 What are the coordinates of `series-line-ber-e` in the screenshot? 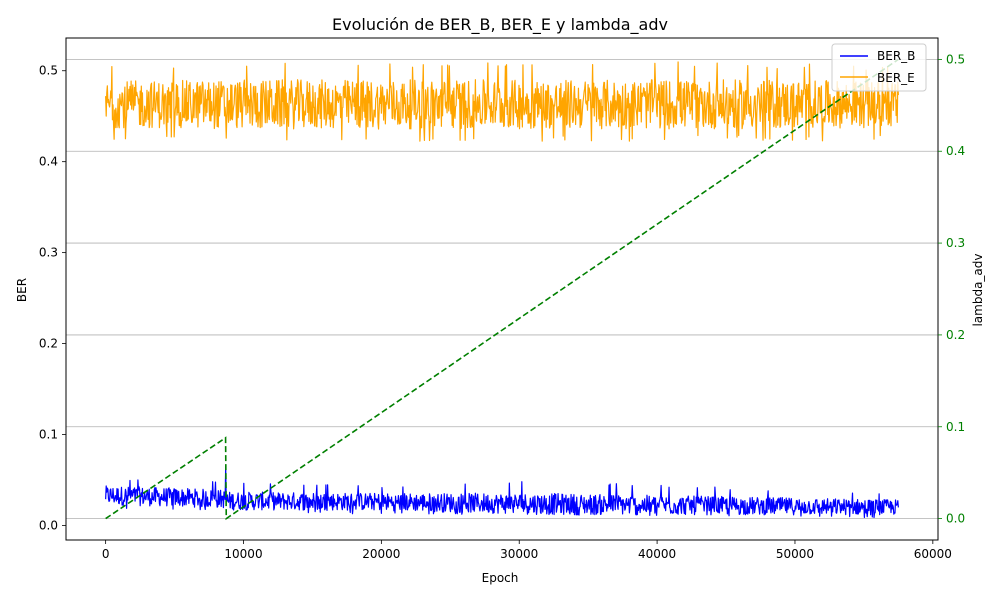 It's located at (502, 101).